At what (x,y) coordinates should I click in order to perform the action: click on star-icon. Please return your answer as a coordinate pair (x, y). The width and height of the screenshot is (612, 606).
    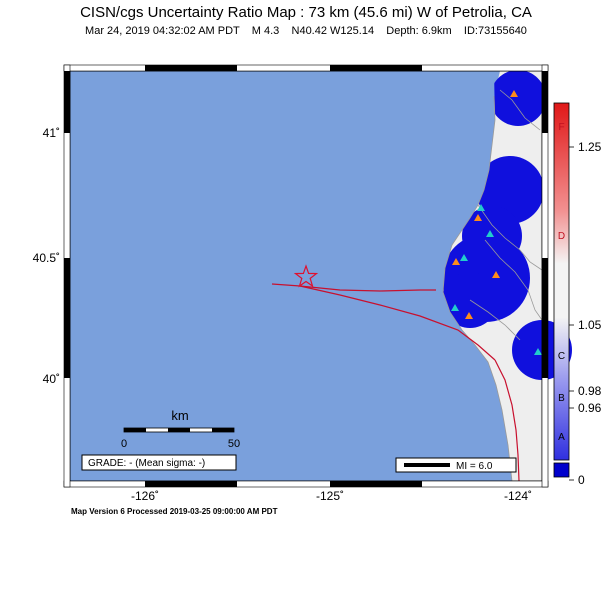
    Looking at the image, I should click on (306, 276).